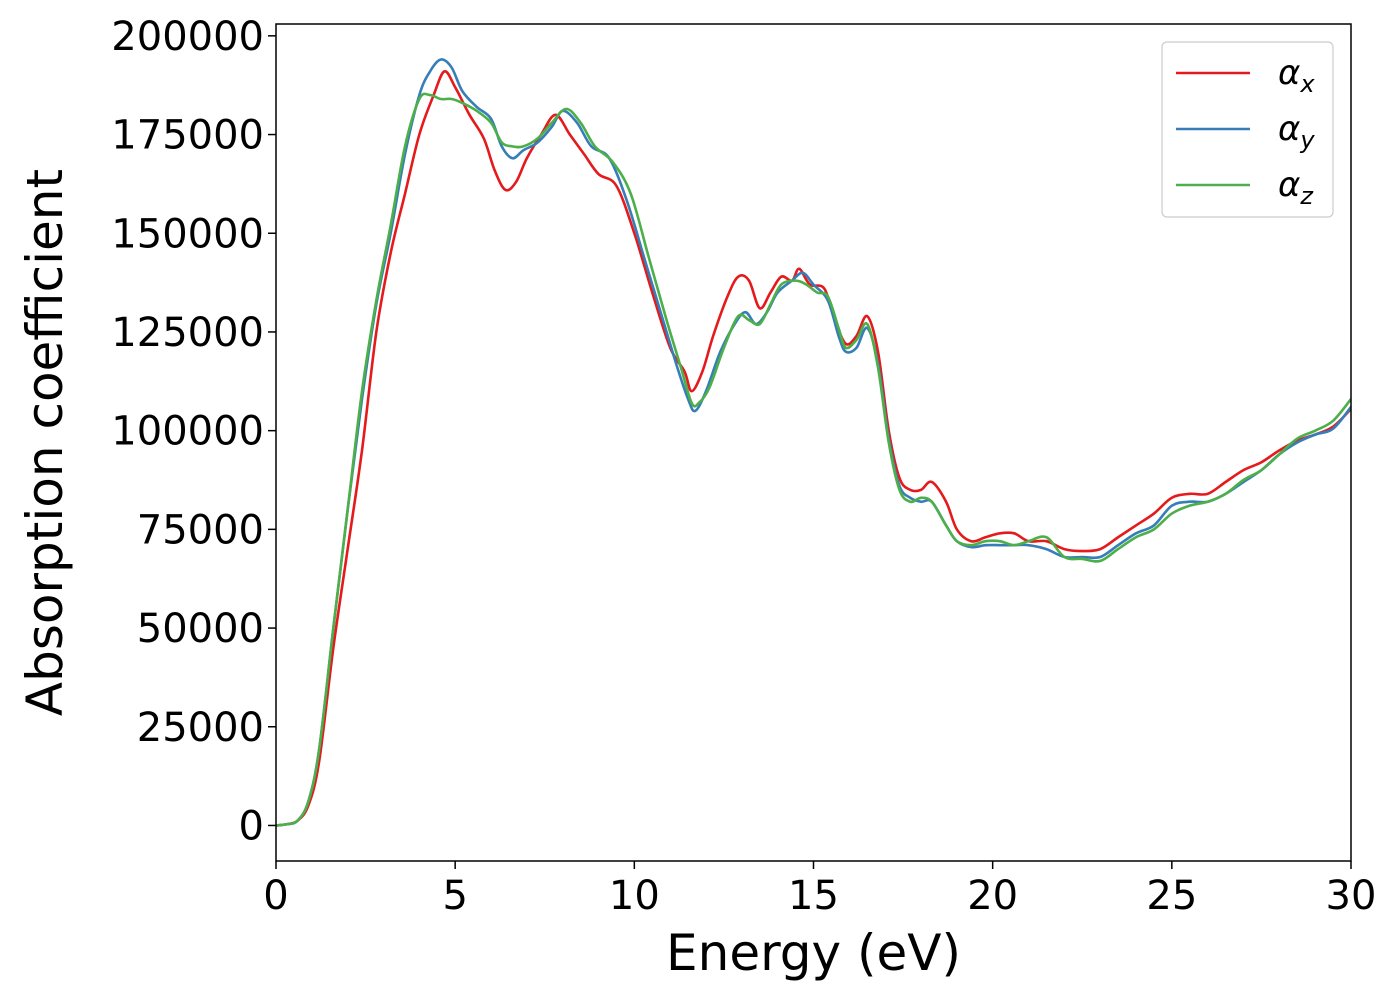  What do you see at coordinates (275, 896) in the screenshot?
I see `x-tick-label: 0` at bounding box center [275, 896].